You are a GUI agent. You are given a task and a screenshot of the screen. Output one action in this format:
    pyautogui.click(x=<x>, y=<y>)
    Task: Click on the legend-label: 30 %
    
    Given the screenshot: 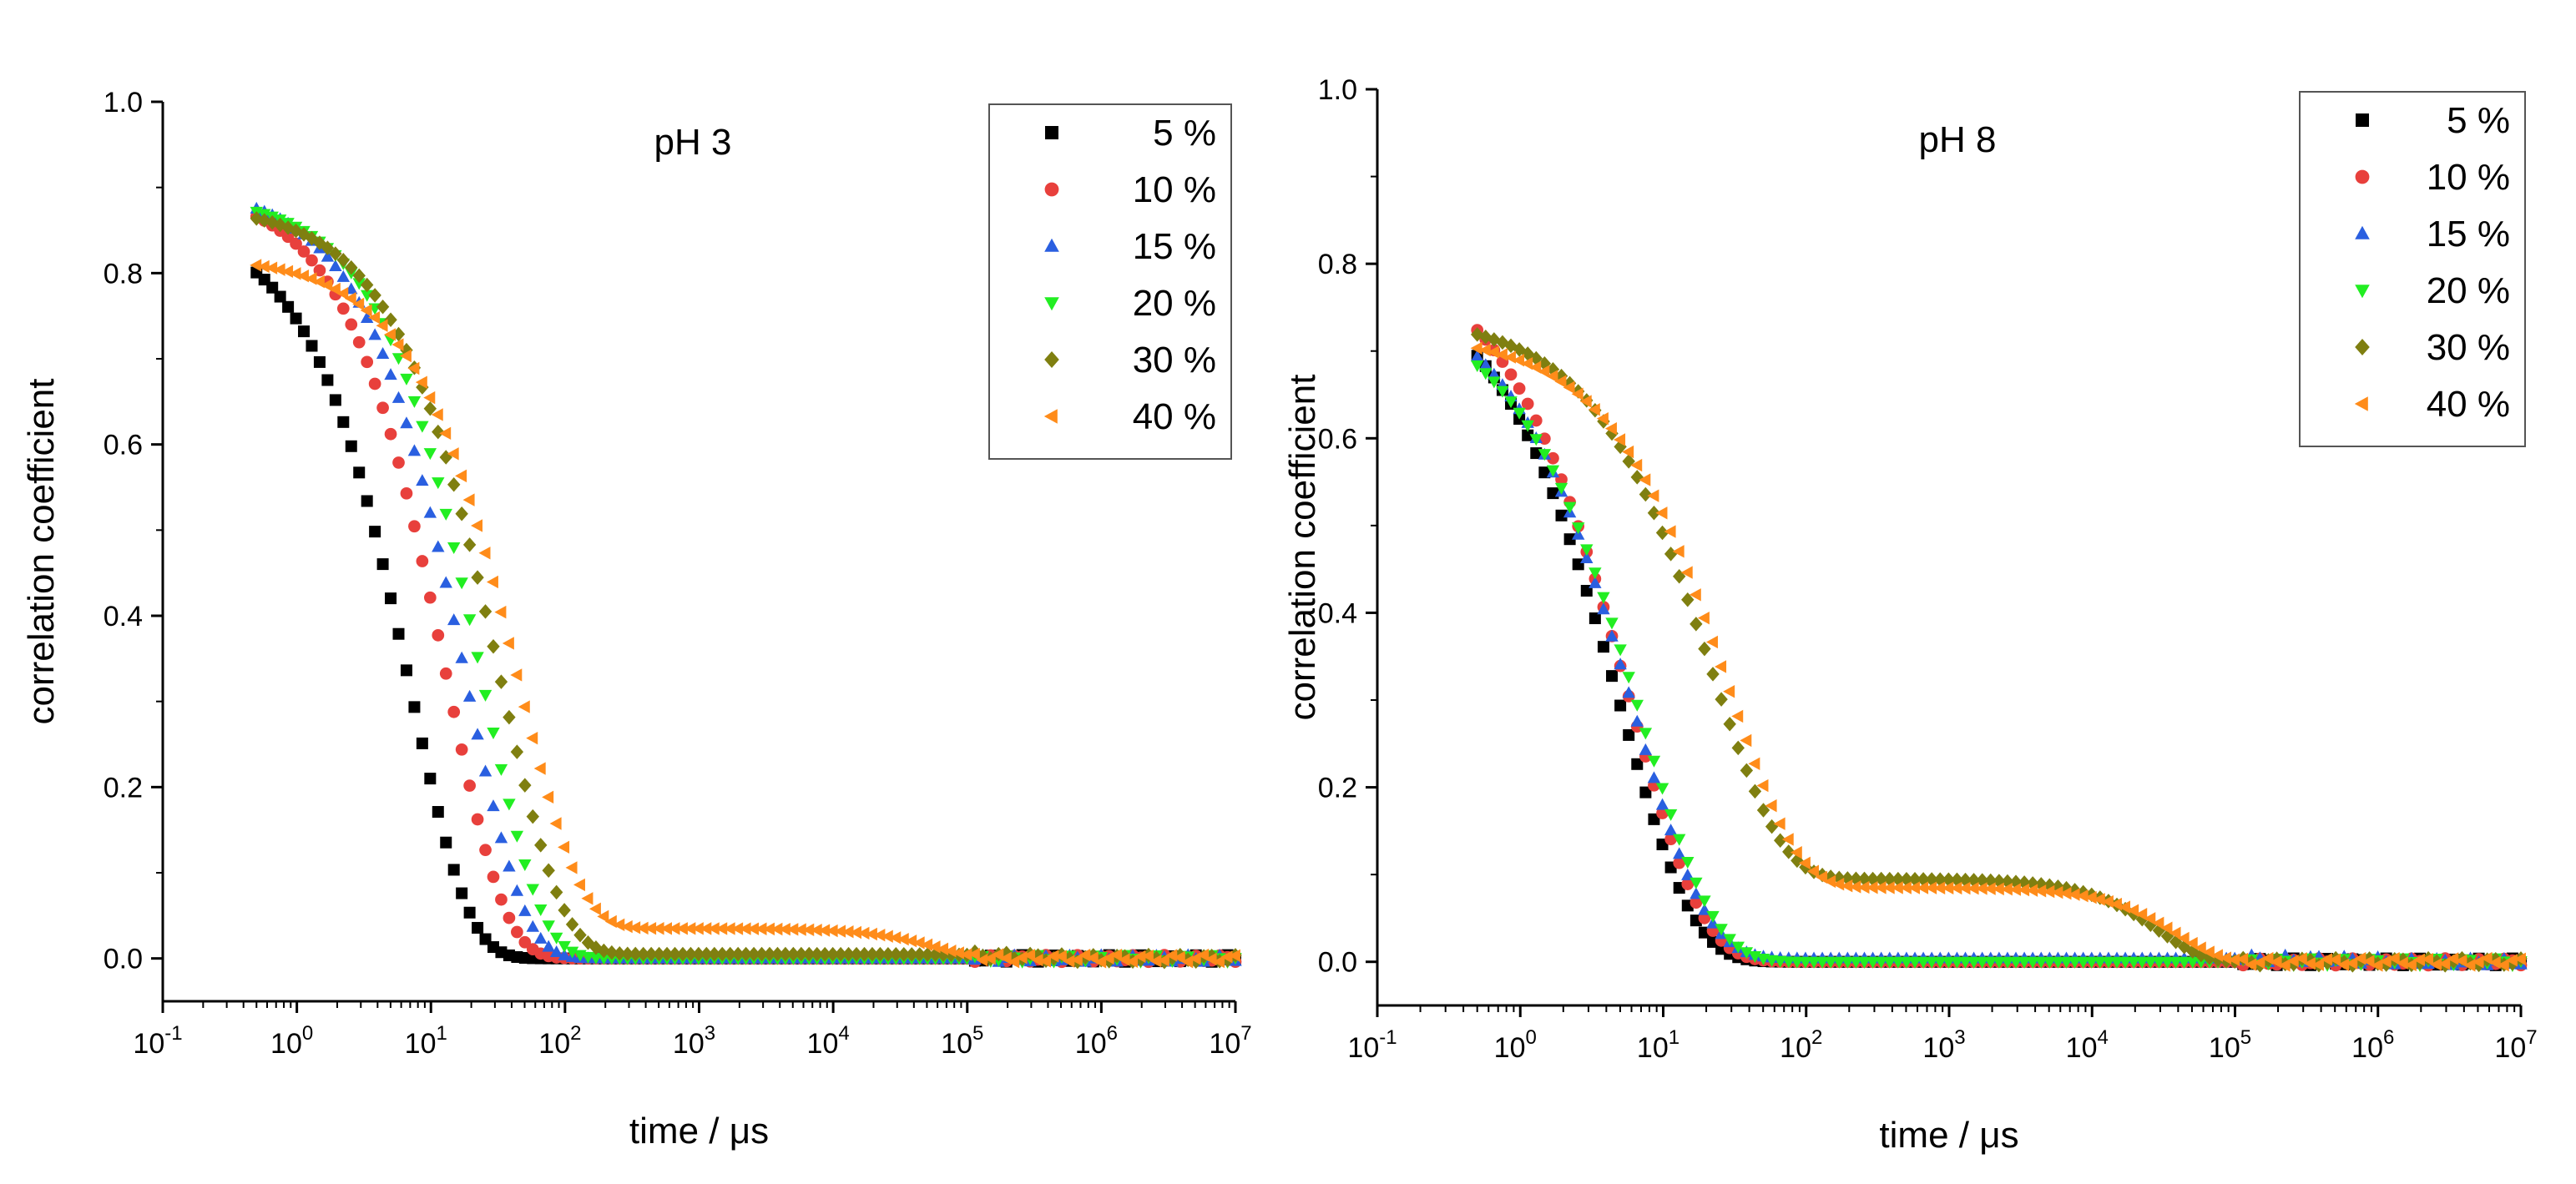 What is the action you would take?
    pyautogui.click(x=1174, y=360)
    